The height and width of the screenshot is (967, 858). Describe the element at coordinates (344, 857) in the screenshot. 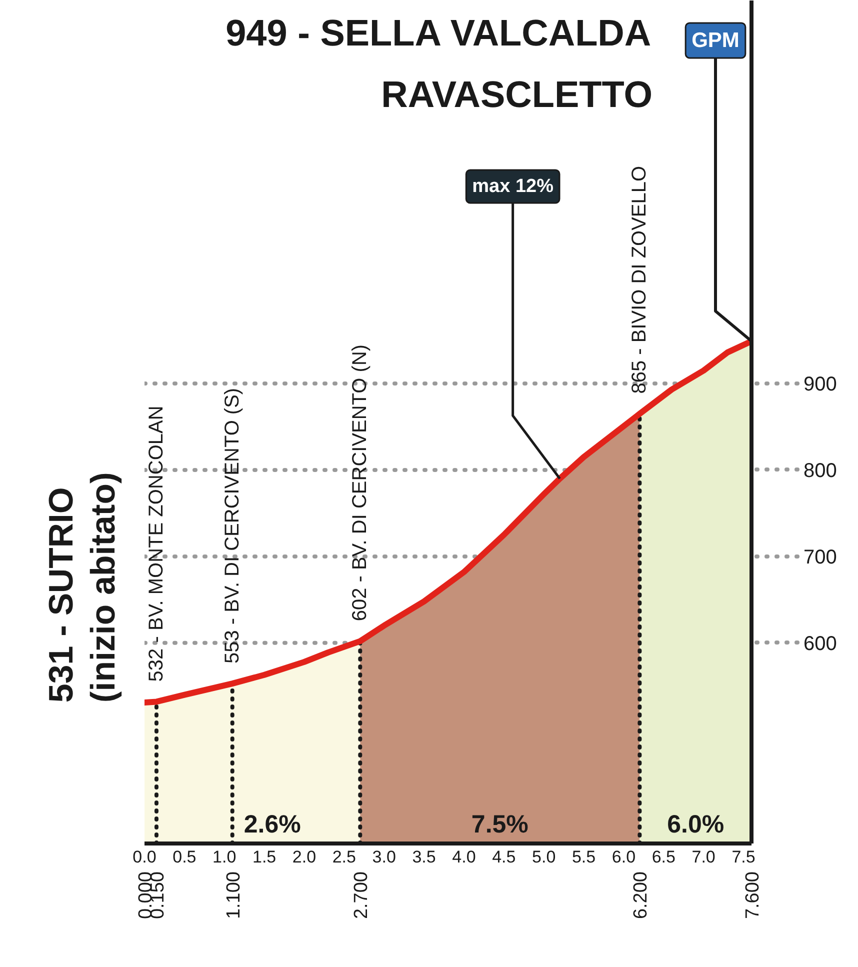

I see `x-tick-label: 2.5` at that location.